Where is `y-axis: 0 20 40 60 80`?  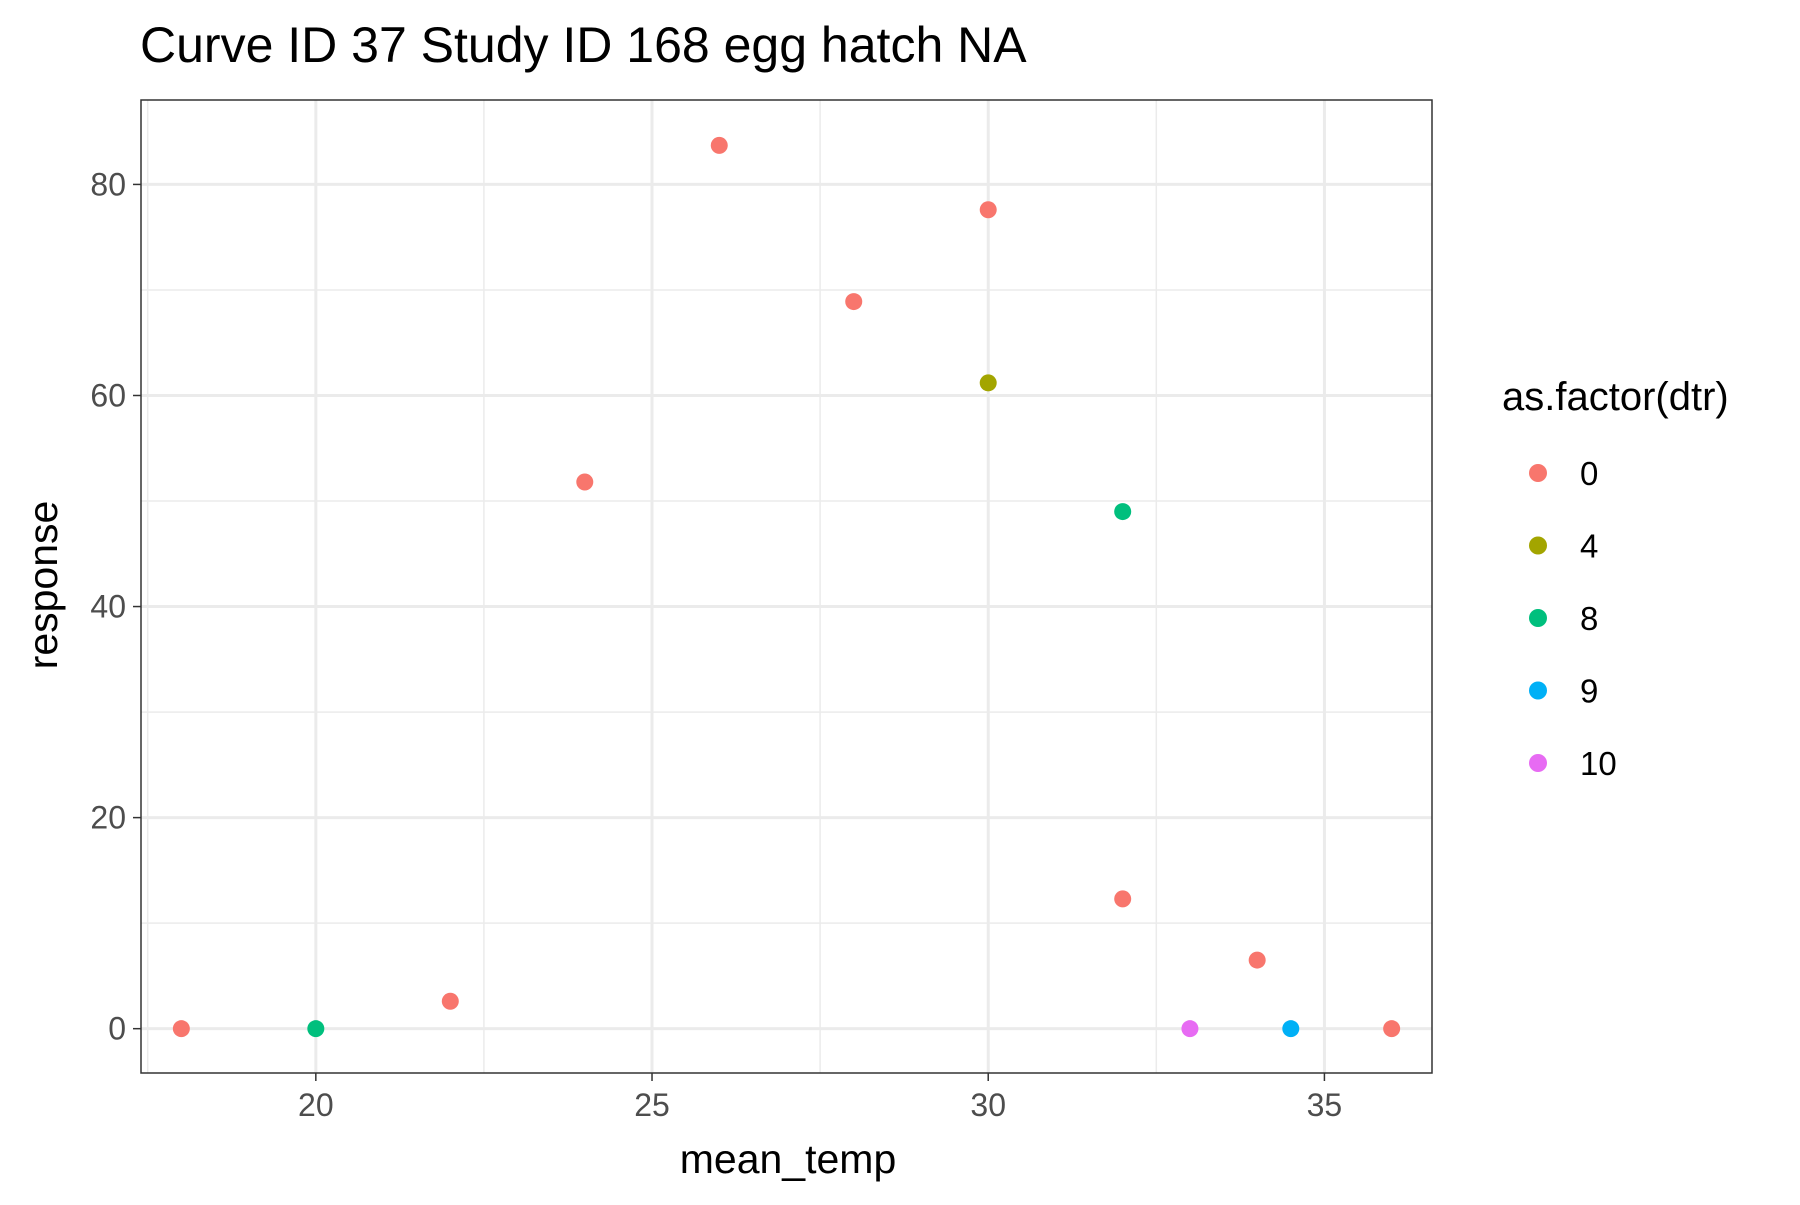 y-axis: 0 20 40 60 80 is located at coordinates (115, 606).